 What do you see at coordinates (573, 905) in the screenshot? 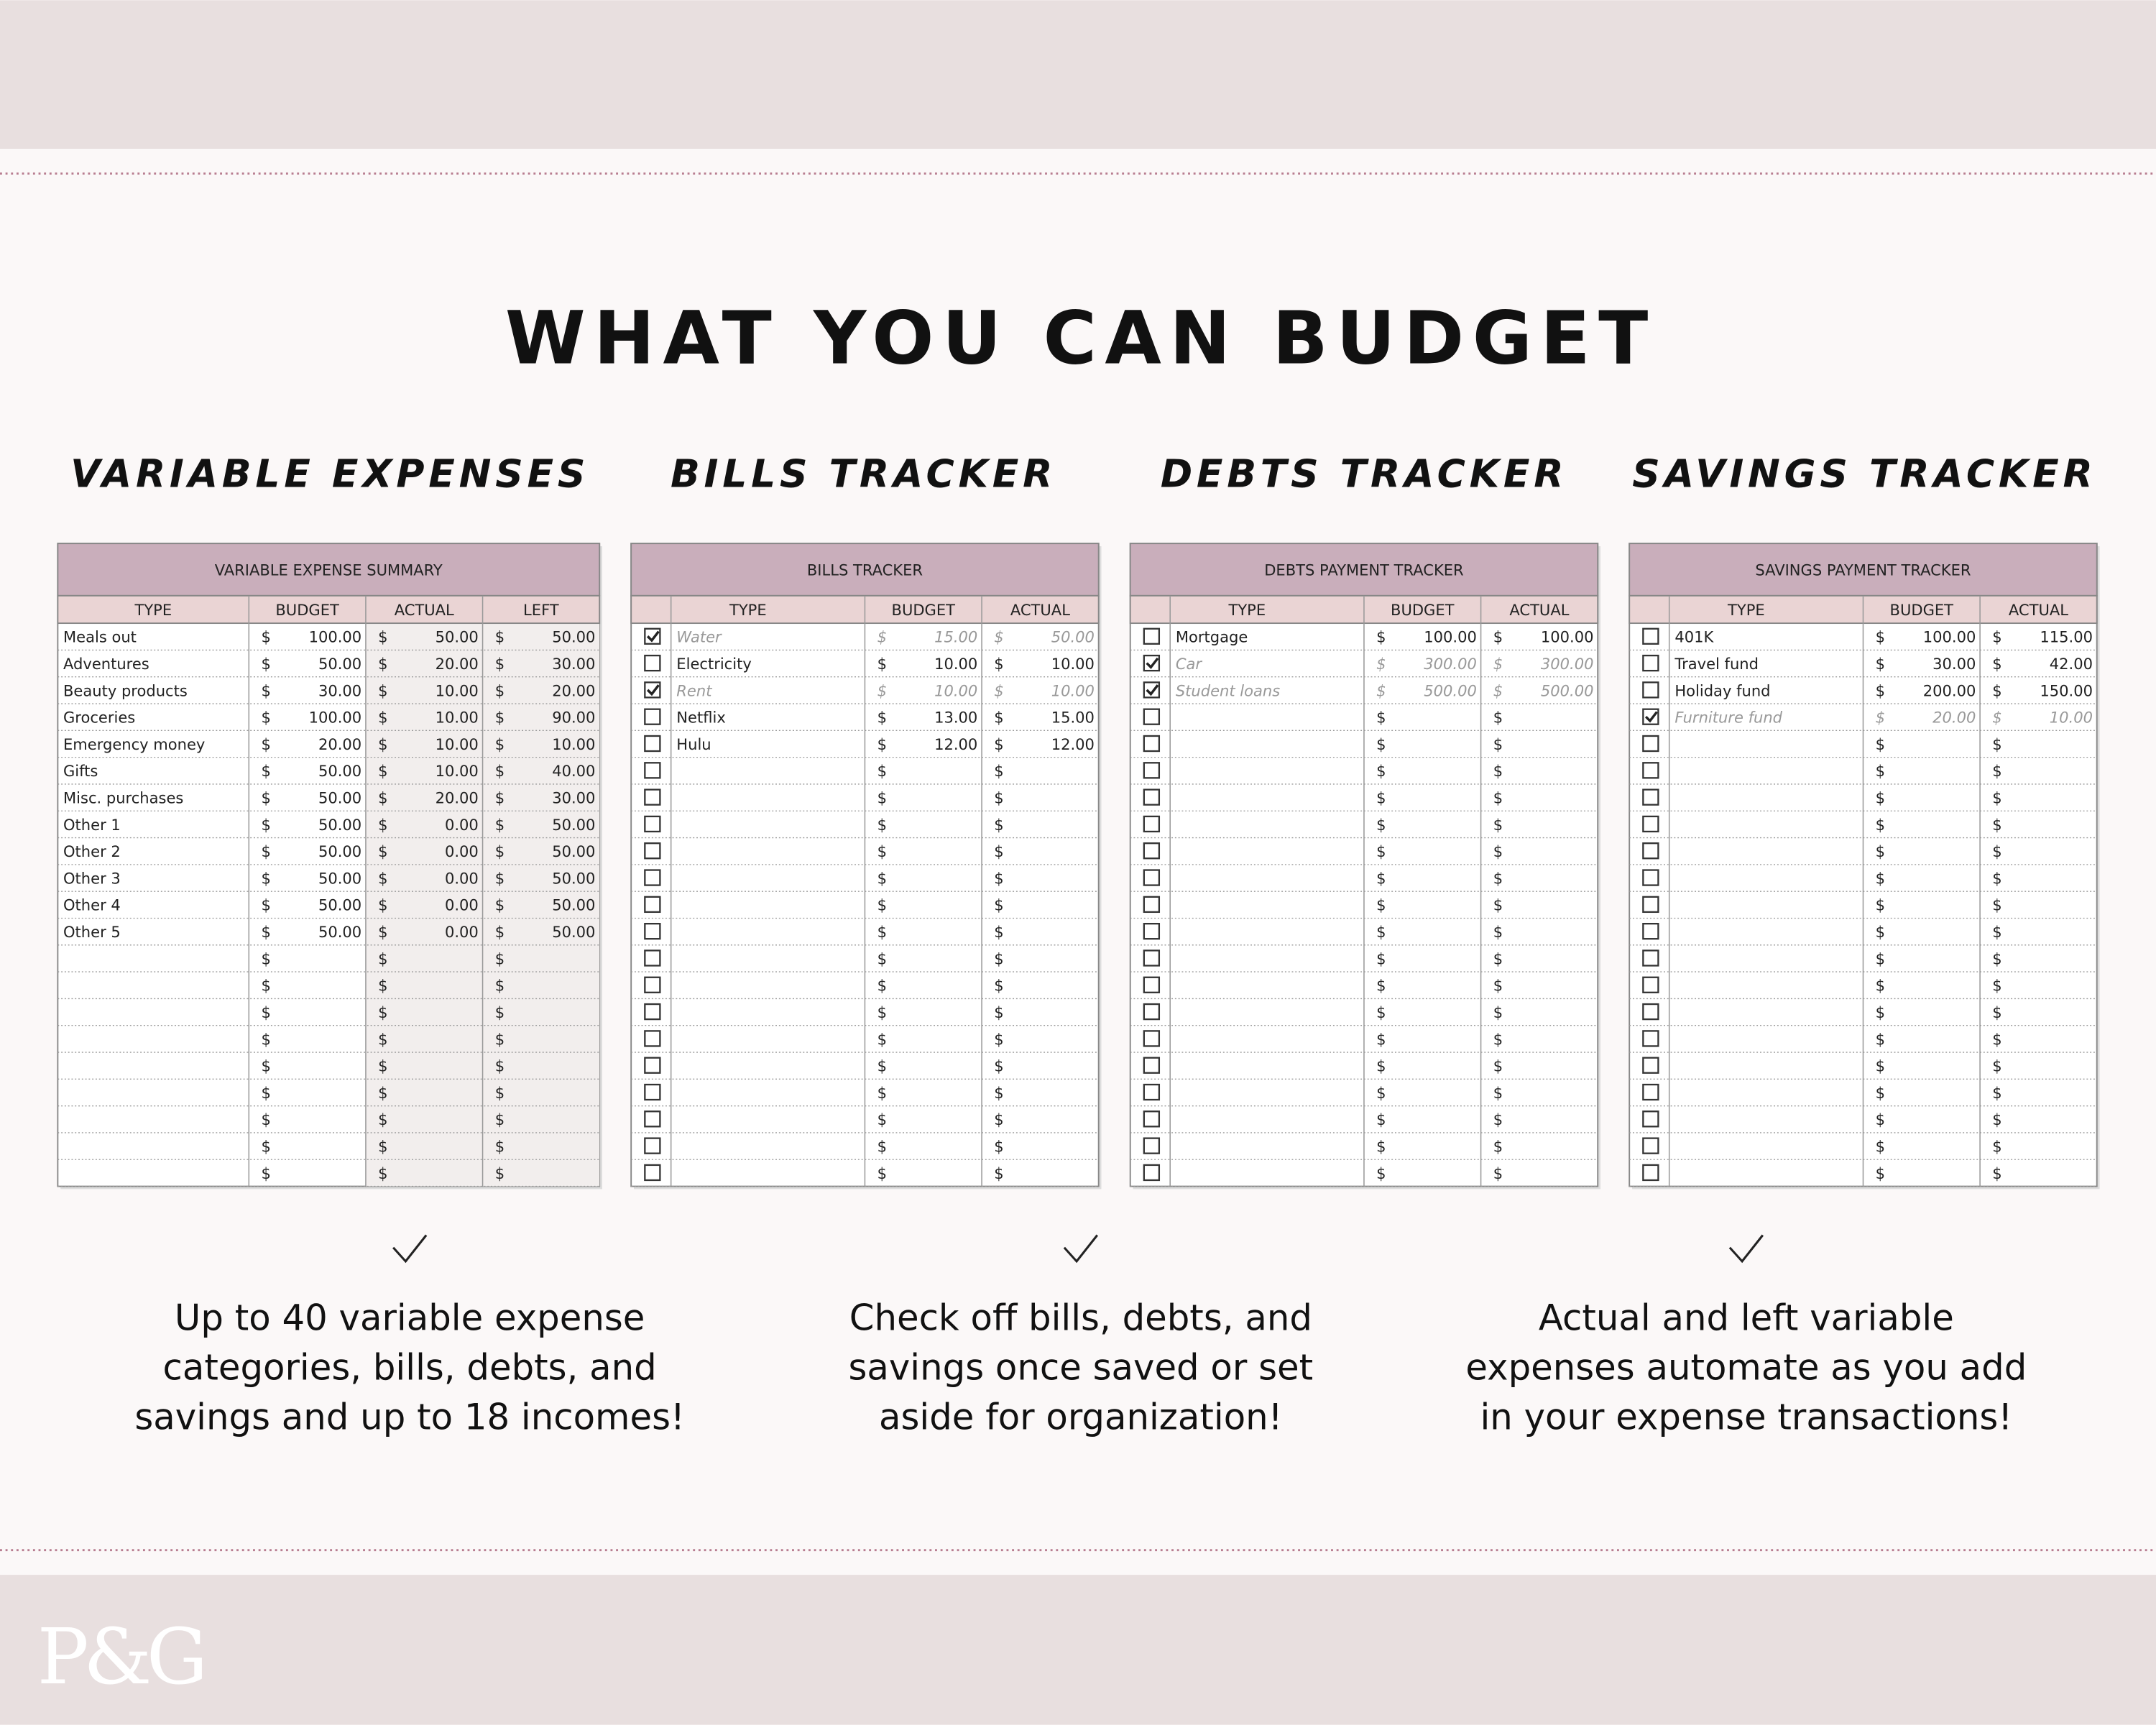
I see `cell-amount: 50.00` at bounding box center [573, 905].